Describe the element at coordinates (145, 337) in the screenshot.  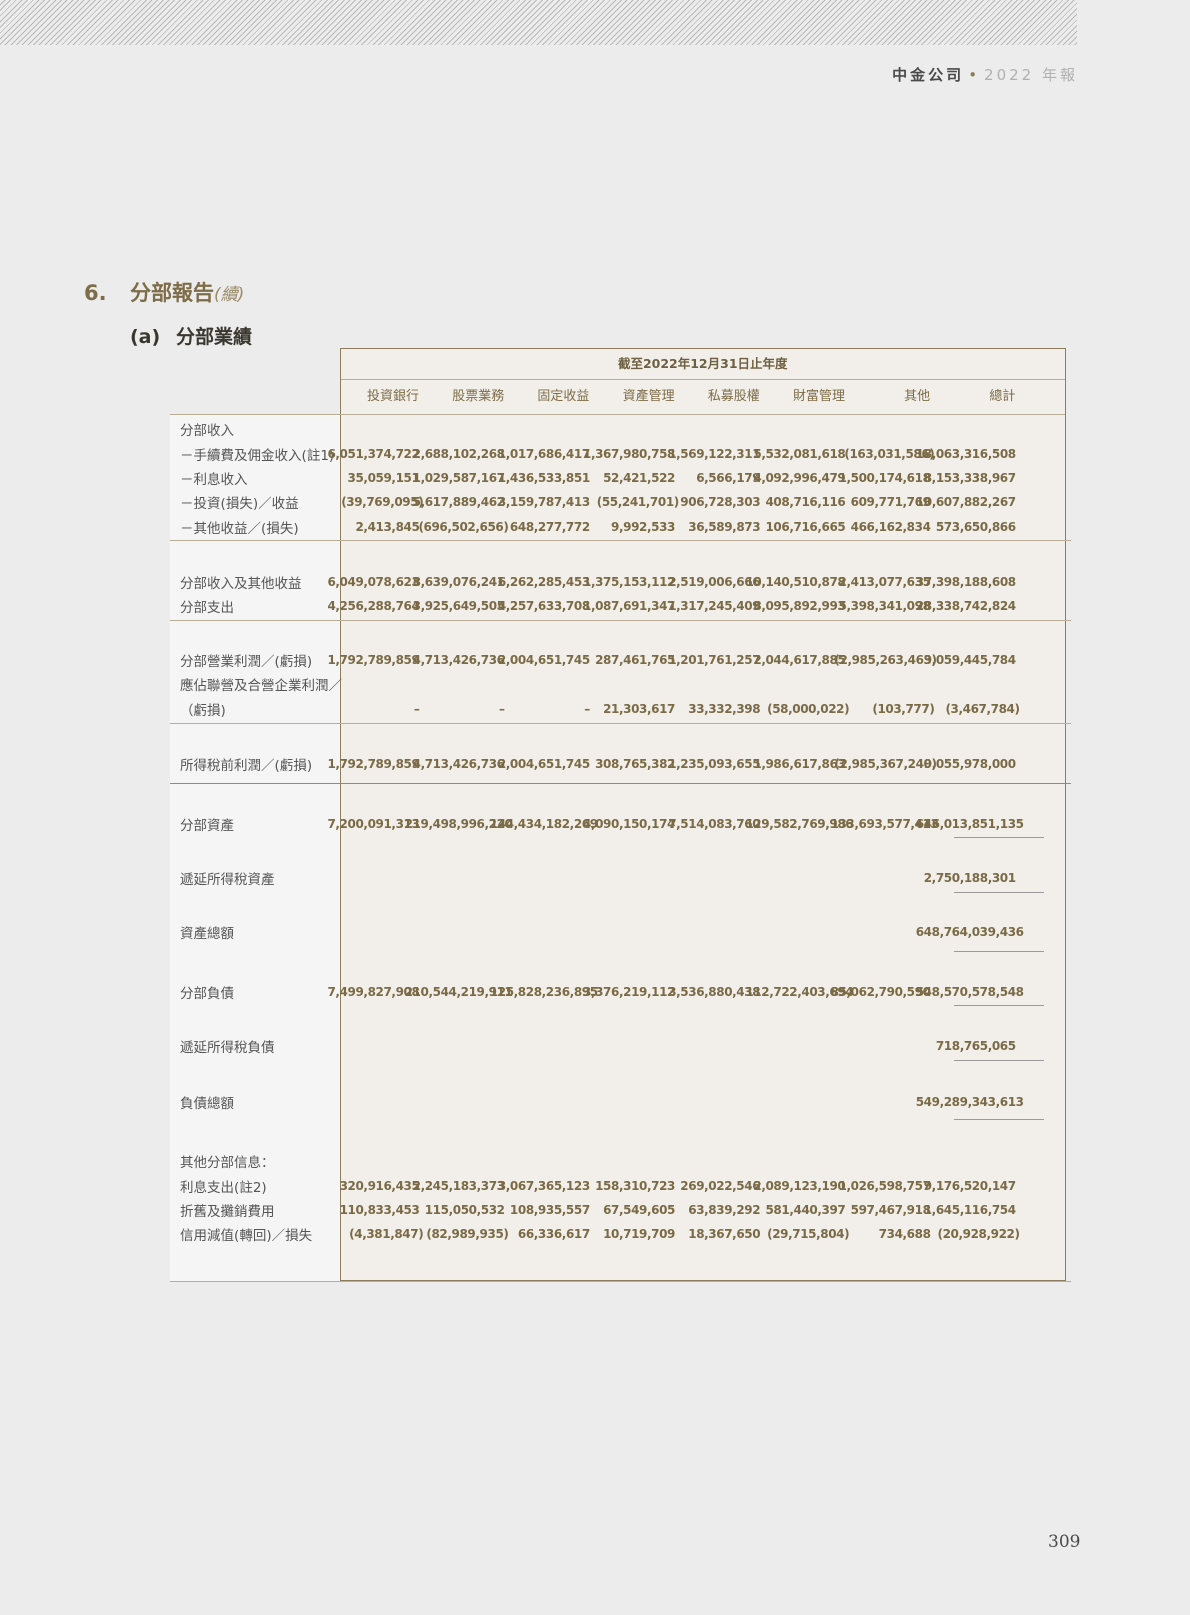
I see `subsection-number: (a)` at that location.